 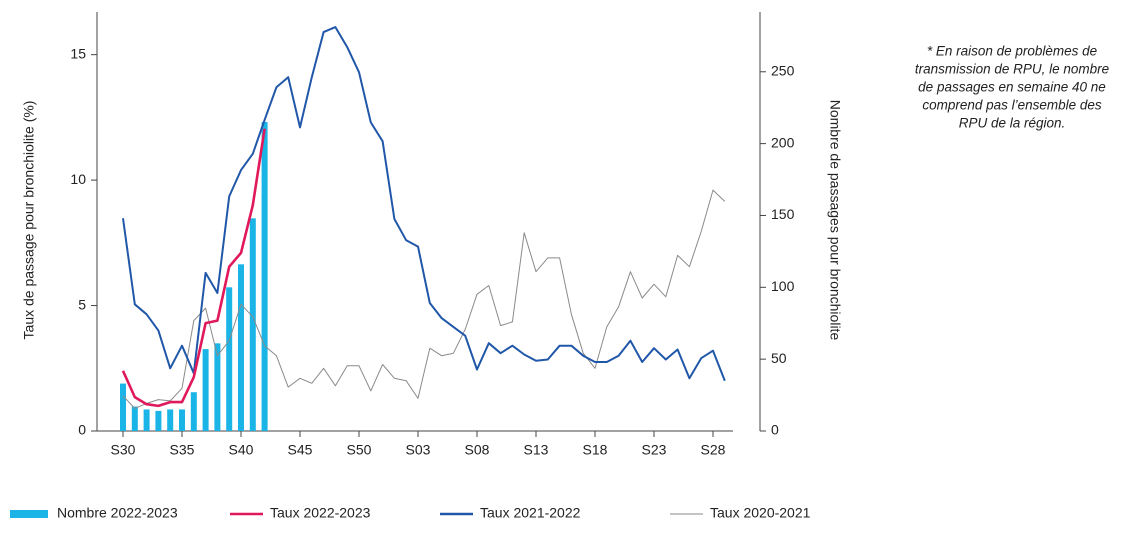 I want to click on x-tick-label: S23, so click(x=654, y=450).